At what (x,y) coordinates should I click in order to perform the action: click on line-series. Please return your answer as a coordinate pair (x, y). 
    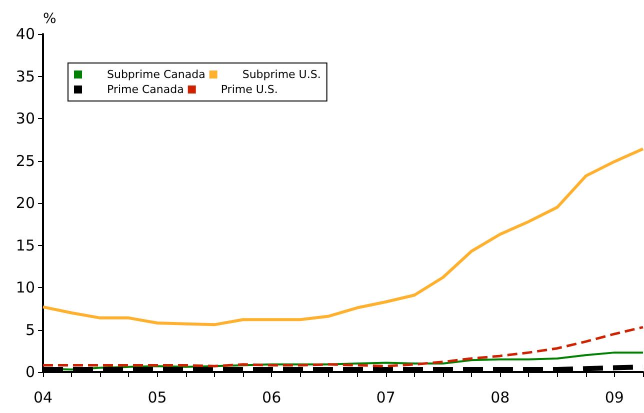
    Looking at the image, I should click on (343, 347).